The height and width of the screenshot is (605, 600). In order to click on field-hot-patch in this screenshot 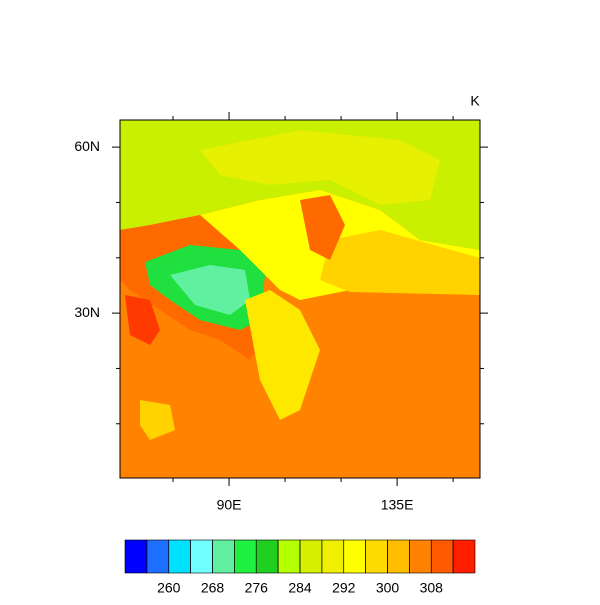, I will do `click(142, 320)`.